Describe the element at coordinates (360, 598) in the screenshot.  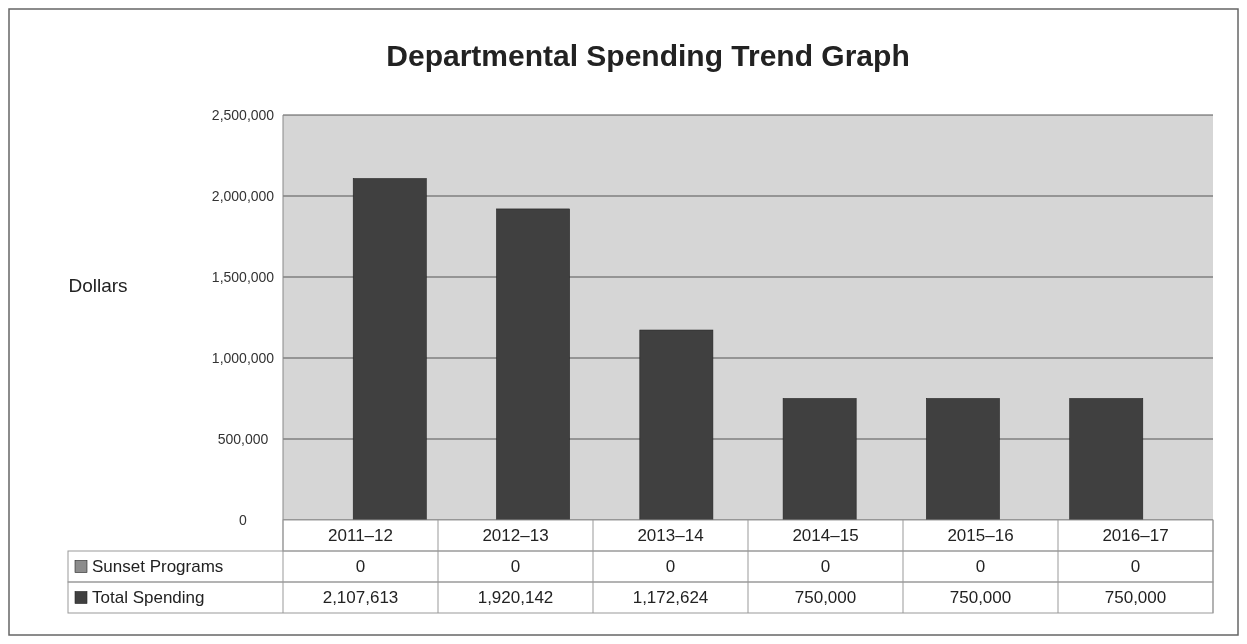
I see `data-label: 2,107,613` at that location.